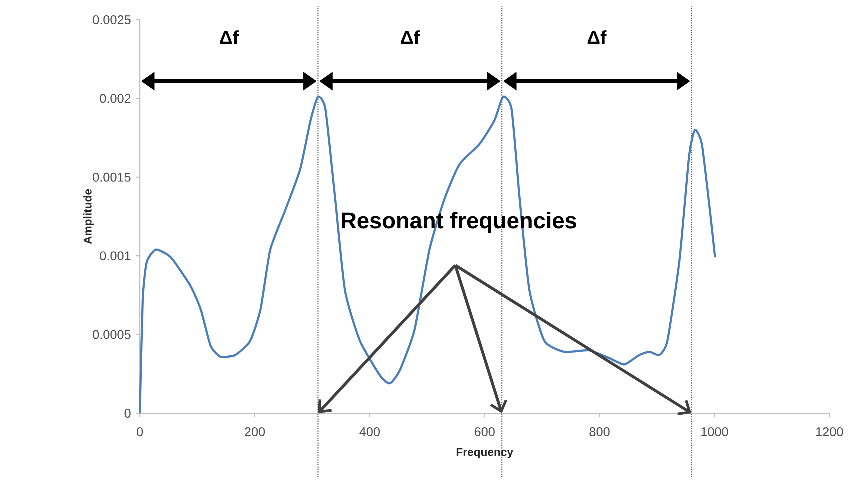 The image size is (855, 498). I want to click on x-tick-label: 0, so click(140, 432).